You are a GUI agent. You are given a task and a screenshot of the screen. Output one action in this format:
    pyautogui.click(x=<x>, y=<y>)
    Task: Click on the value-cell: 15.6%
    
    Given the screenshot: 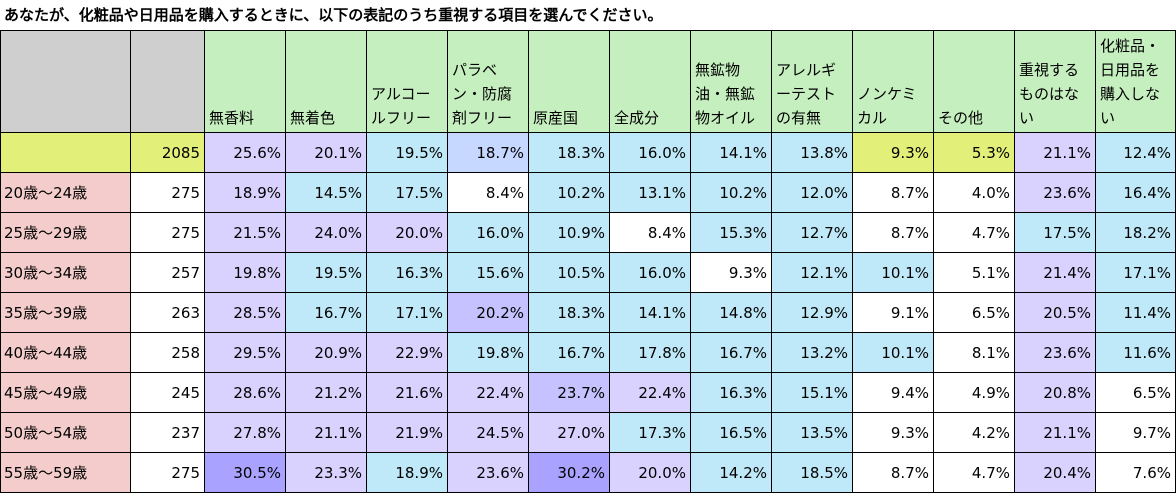 What is the action you would take?
    pyautogui.click(x=488, y=272)
    